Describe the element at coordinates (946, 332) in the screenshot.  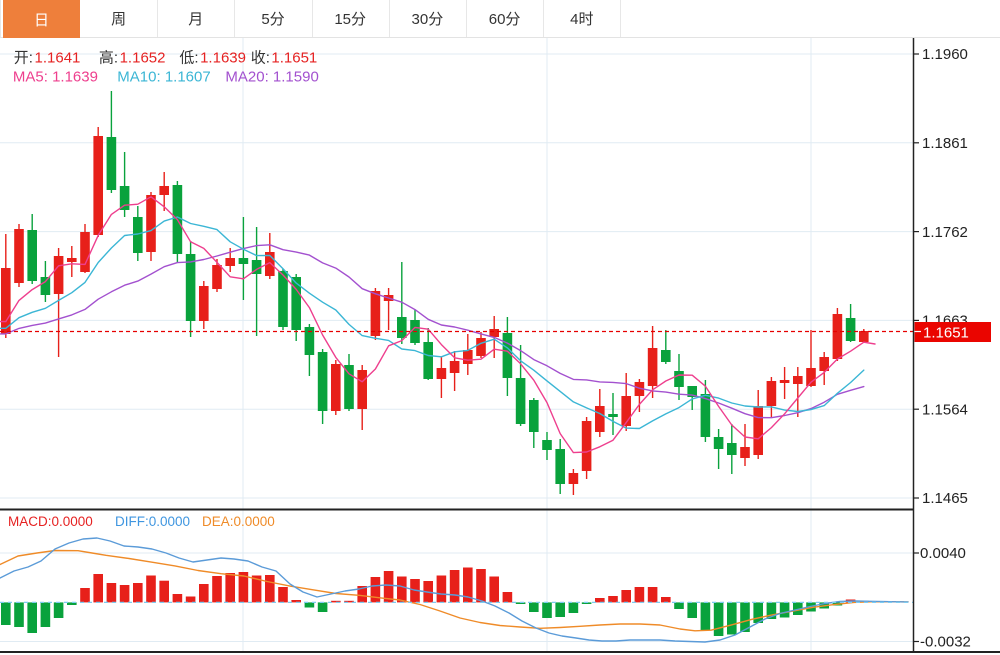
I see `svg-text: 1.1651` at that location.